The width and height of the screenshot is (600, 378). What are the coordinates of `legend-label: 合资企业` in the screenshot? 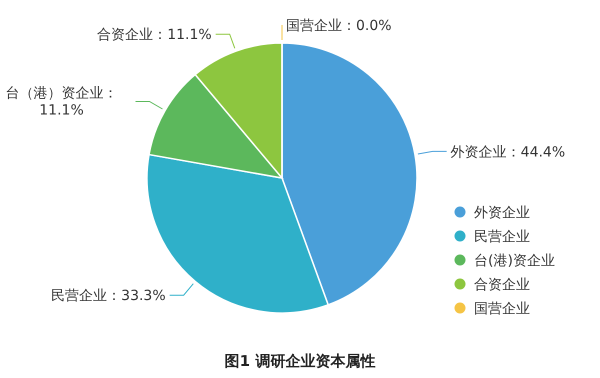 It's located at (502, 285).